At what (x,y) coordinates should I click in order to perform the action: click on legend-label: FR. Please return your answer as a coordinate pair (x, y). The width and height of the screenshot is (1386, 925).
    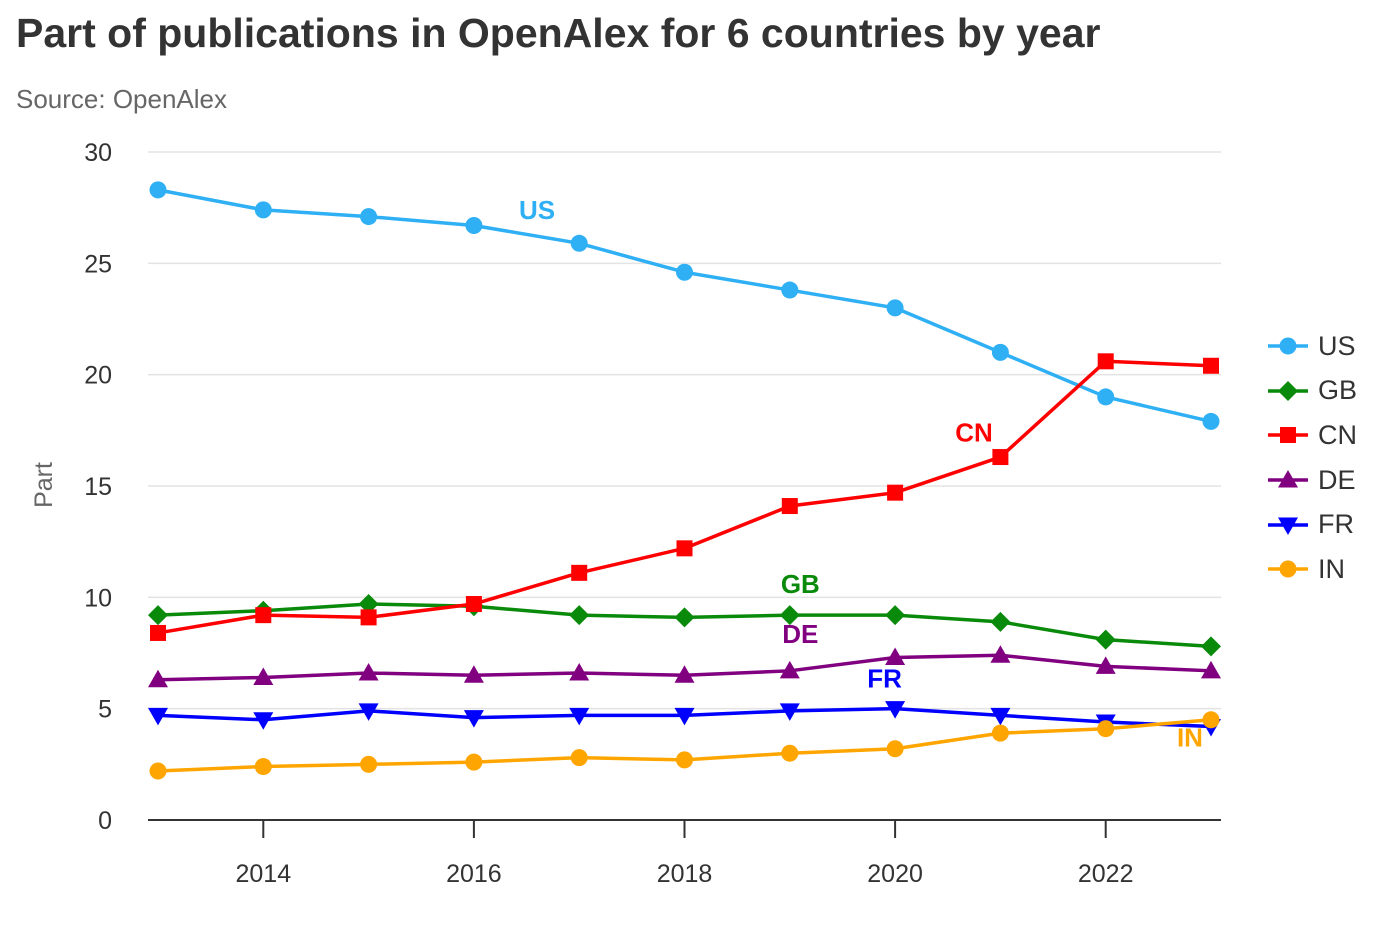
    Looking at the image, I should click on (1336, 524).